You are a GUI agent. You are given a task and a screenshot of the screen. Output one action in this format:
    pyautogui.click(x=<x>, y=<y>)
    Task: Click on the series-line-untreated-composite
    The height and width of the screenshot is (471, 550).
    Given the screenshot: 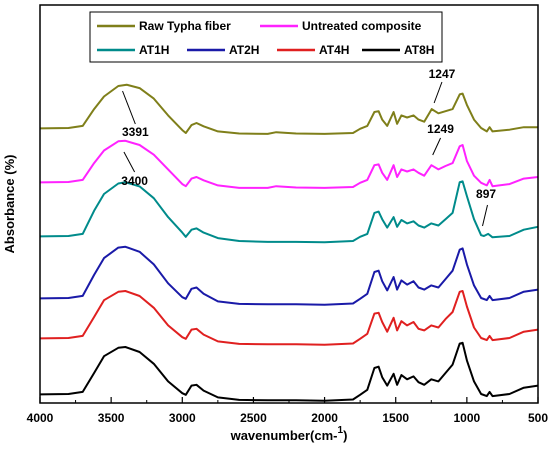 What is the action you would take?
    pyautogui.click(x=289, y=164)
    